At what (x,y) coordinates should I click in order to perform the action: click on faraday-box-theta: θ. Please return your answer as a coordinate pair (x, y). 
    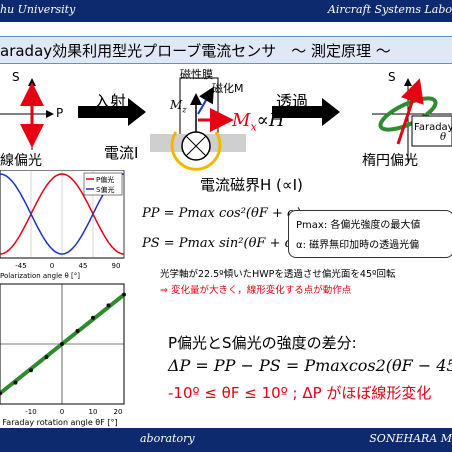
    Looking at the image, I should click on (443, 137).